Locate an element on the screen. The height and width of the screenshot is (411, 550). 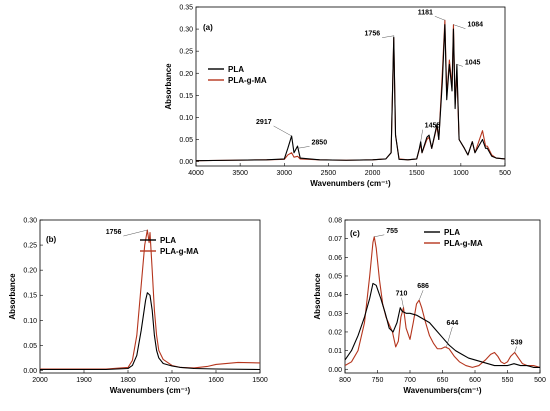
y-tick-label: 0.07 is located at coordinates (335, 239).